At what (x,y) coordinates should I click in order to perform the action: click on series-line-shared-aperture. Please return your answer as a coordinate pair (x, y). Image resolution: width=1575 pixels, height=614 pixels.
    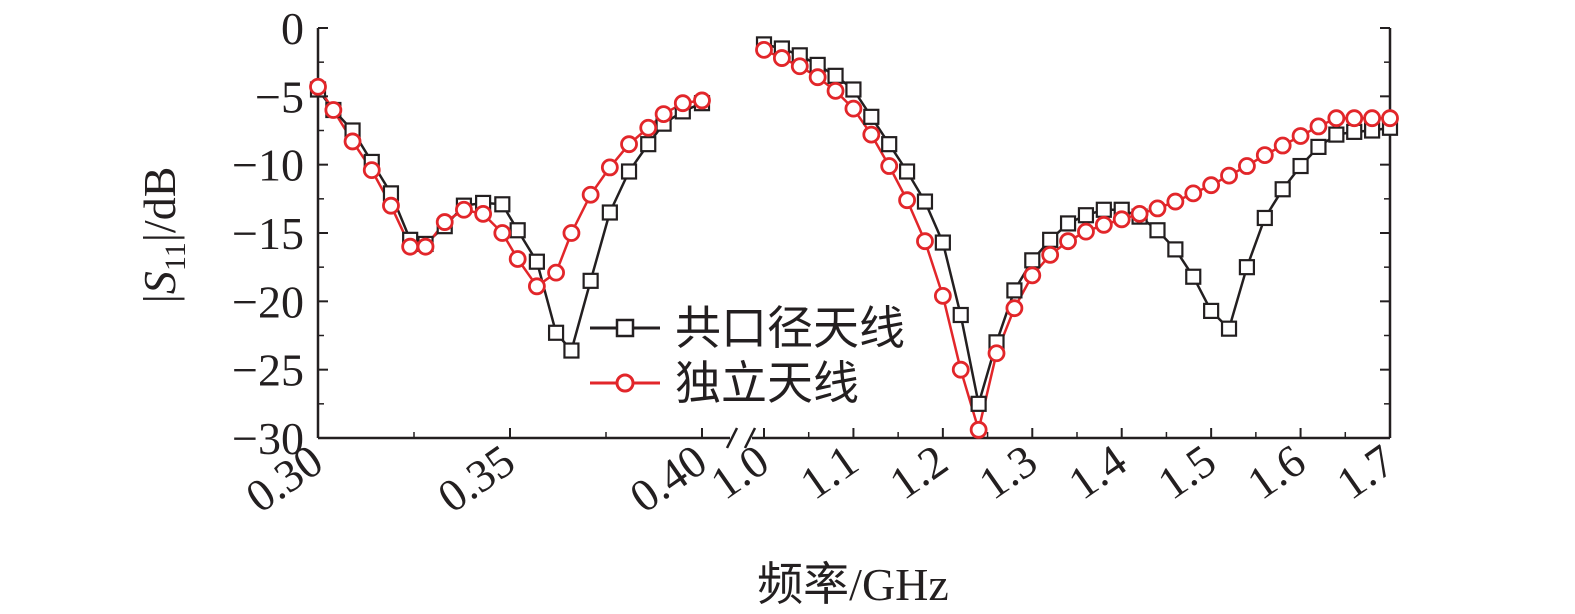
    Looking at the image, I should click on (510, 220).